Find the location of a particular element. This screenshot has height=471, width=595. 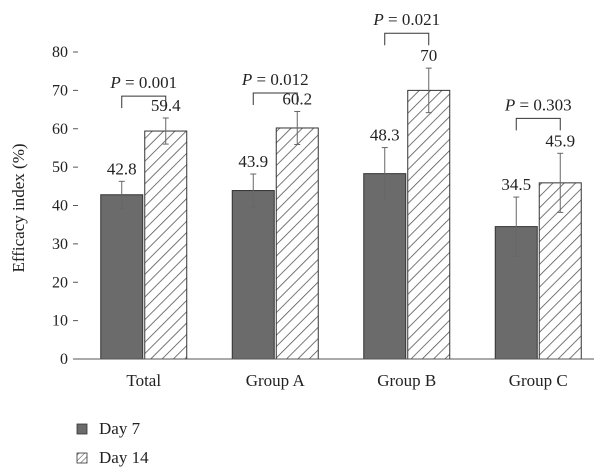

y-tick-label: 50 is located at coordinates (60, 167).